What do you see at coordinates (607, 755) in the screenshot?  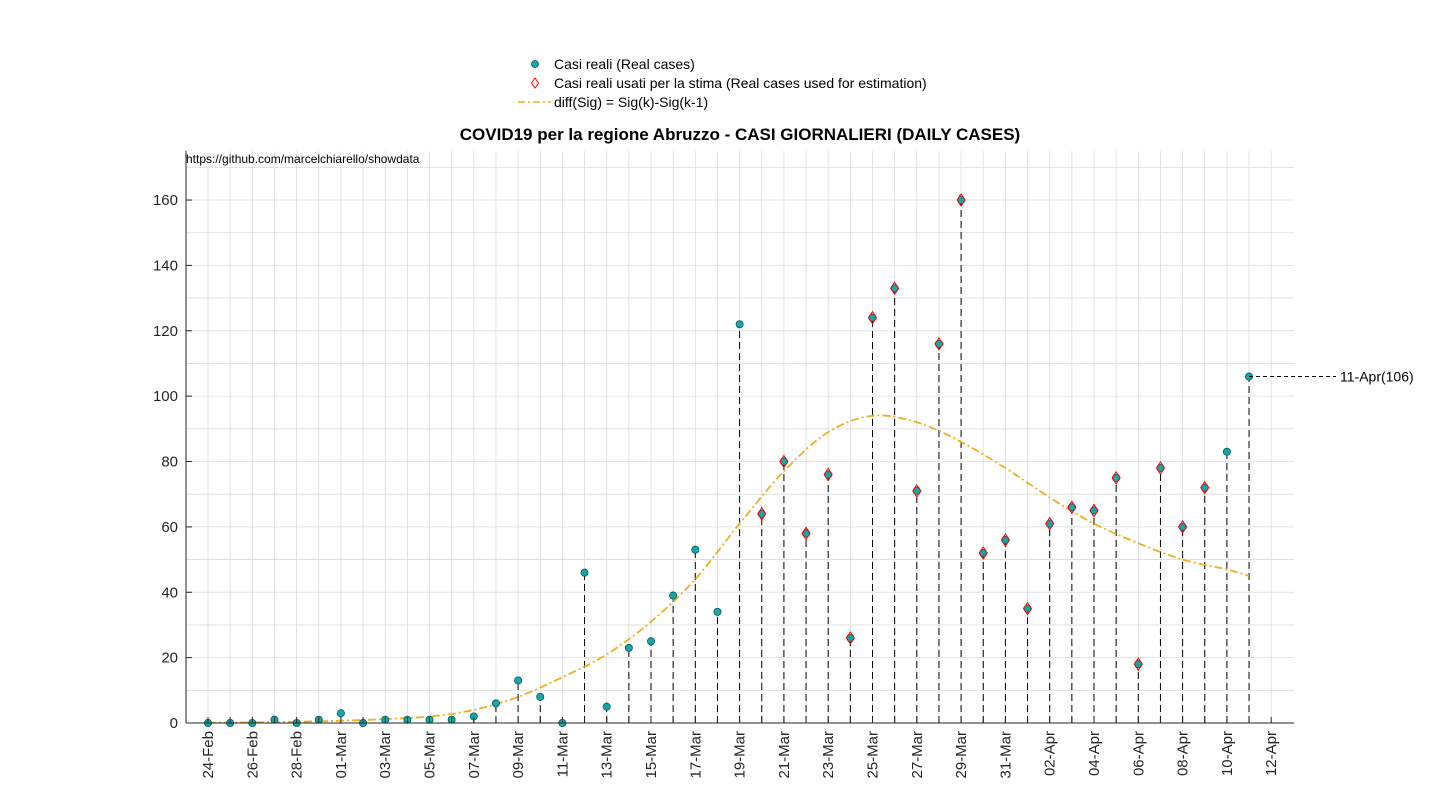 I see `x-tick-label: 13-Mar` at bounding box center [607, 755].